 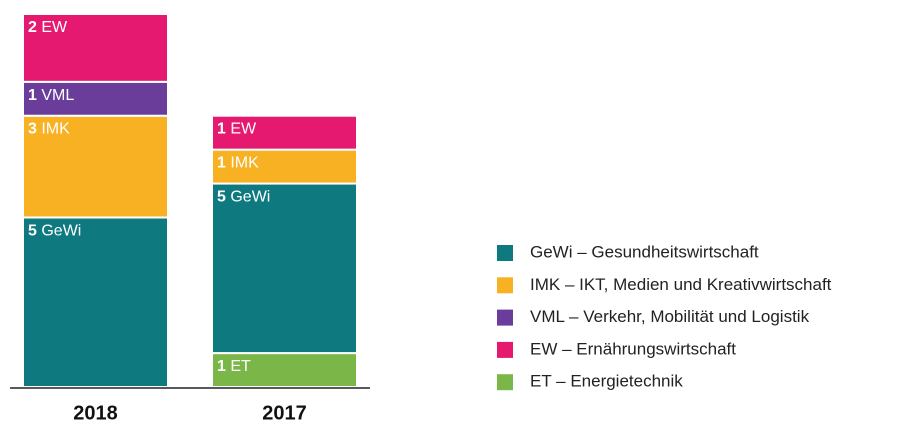 I want to click on data-label: 3 IMK, so click(x=49, y=129).